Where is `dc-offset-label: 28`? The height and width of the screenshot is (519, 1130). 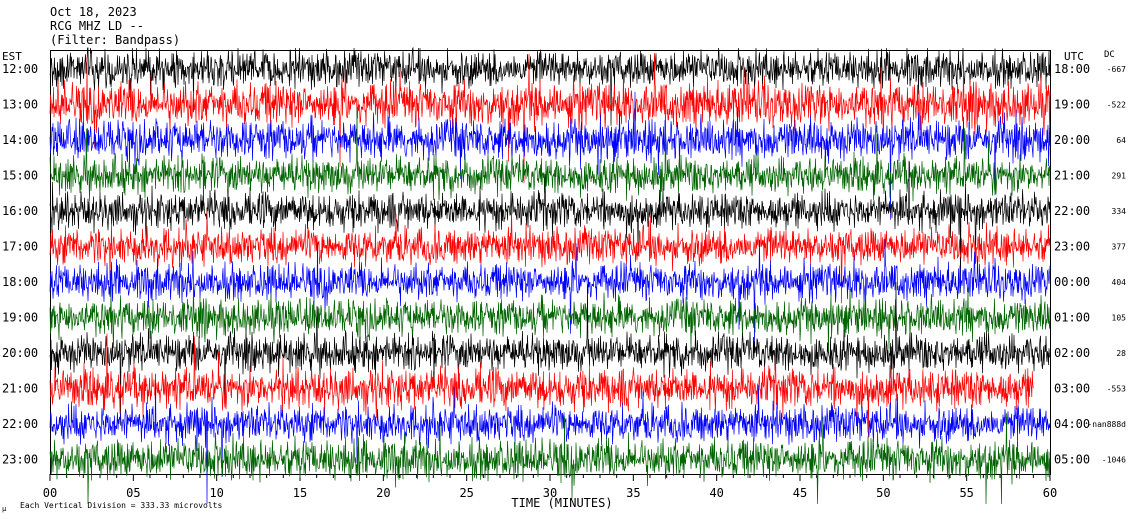
dc-offset-label: 28 is located at coordinates (1121, 353).